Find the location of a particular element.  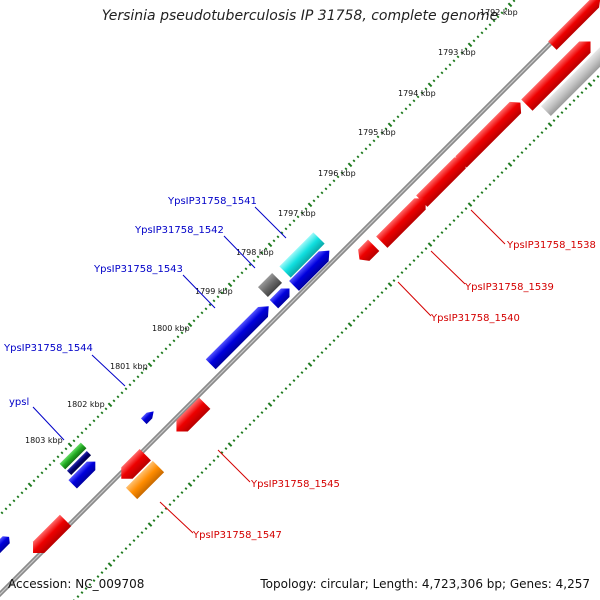

gene-label-ypsl: ypsl is located at coordinates (19, 402).